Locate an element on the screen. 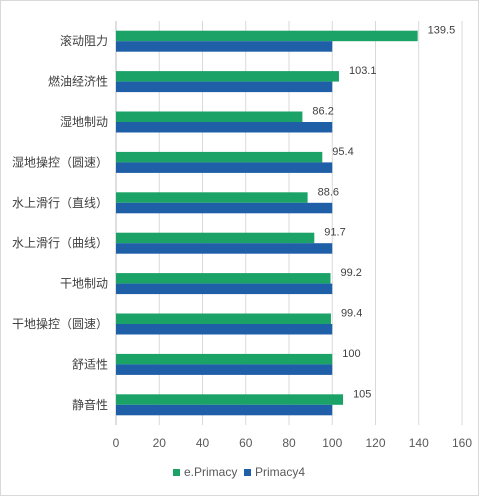  data-label: 99.2 is located at coordinates (351, 273).